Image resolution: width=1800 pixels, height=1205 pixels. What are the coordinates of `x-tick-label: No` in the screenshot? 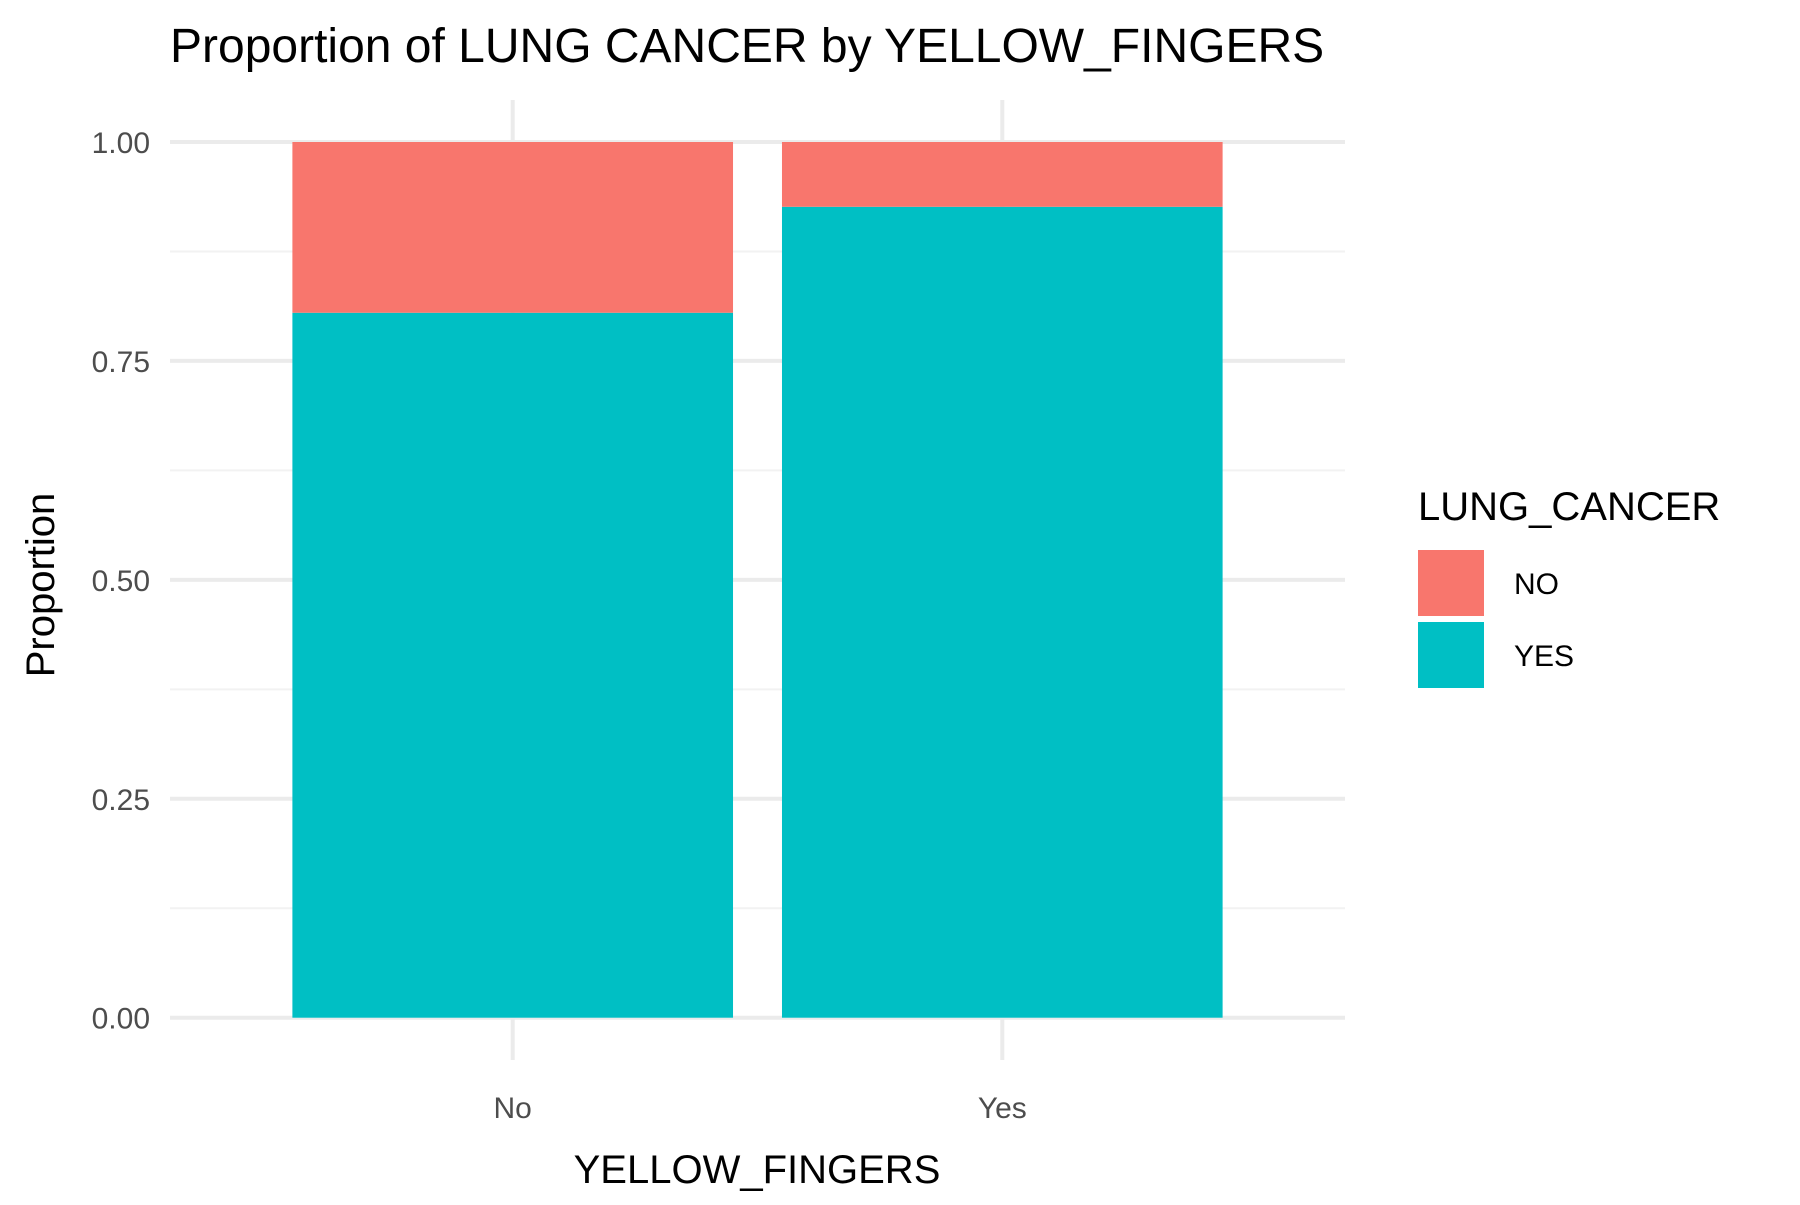 It's located at (513, 1108).